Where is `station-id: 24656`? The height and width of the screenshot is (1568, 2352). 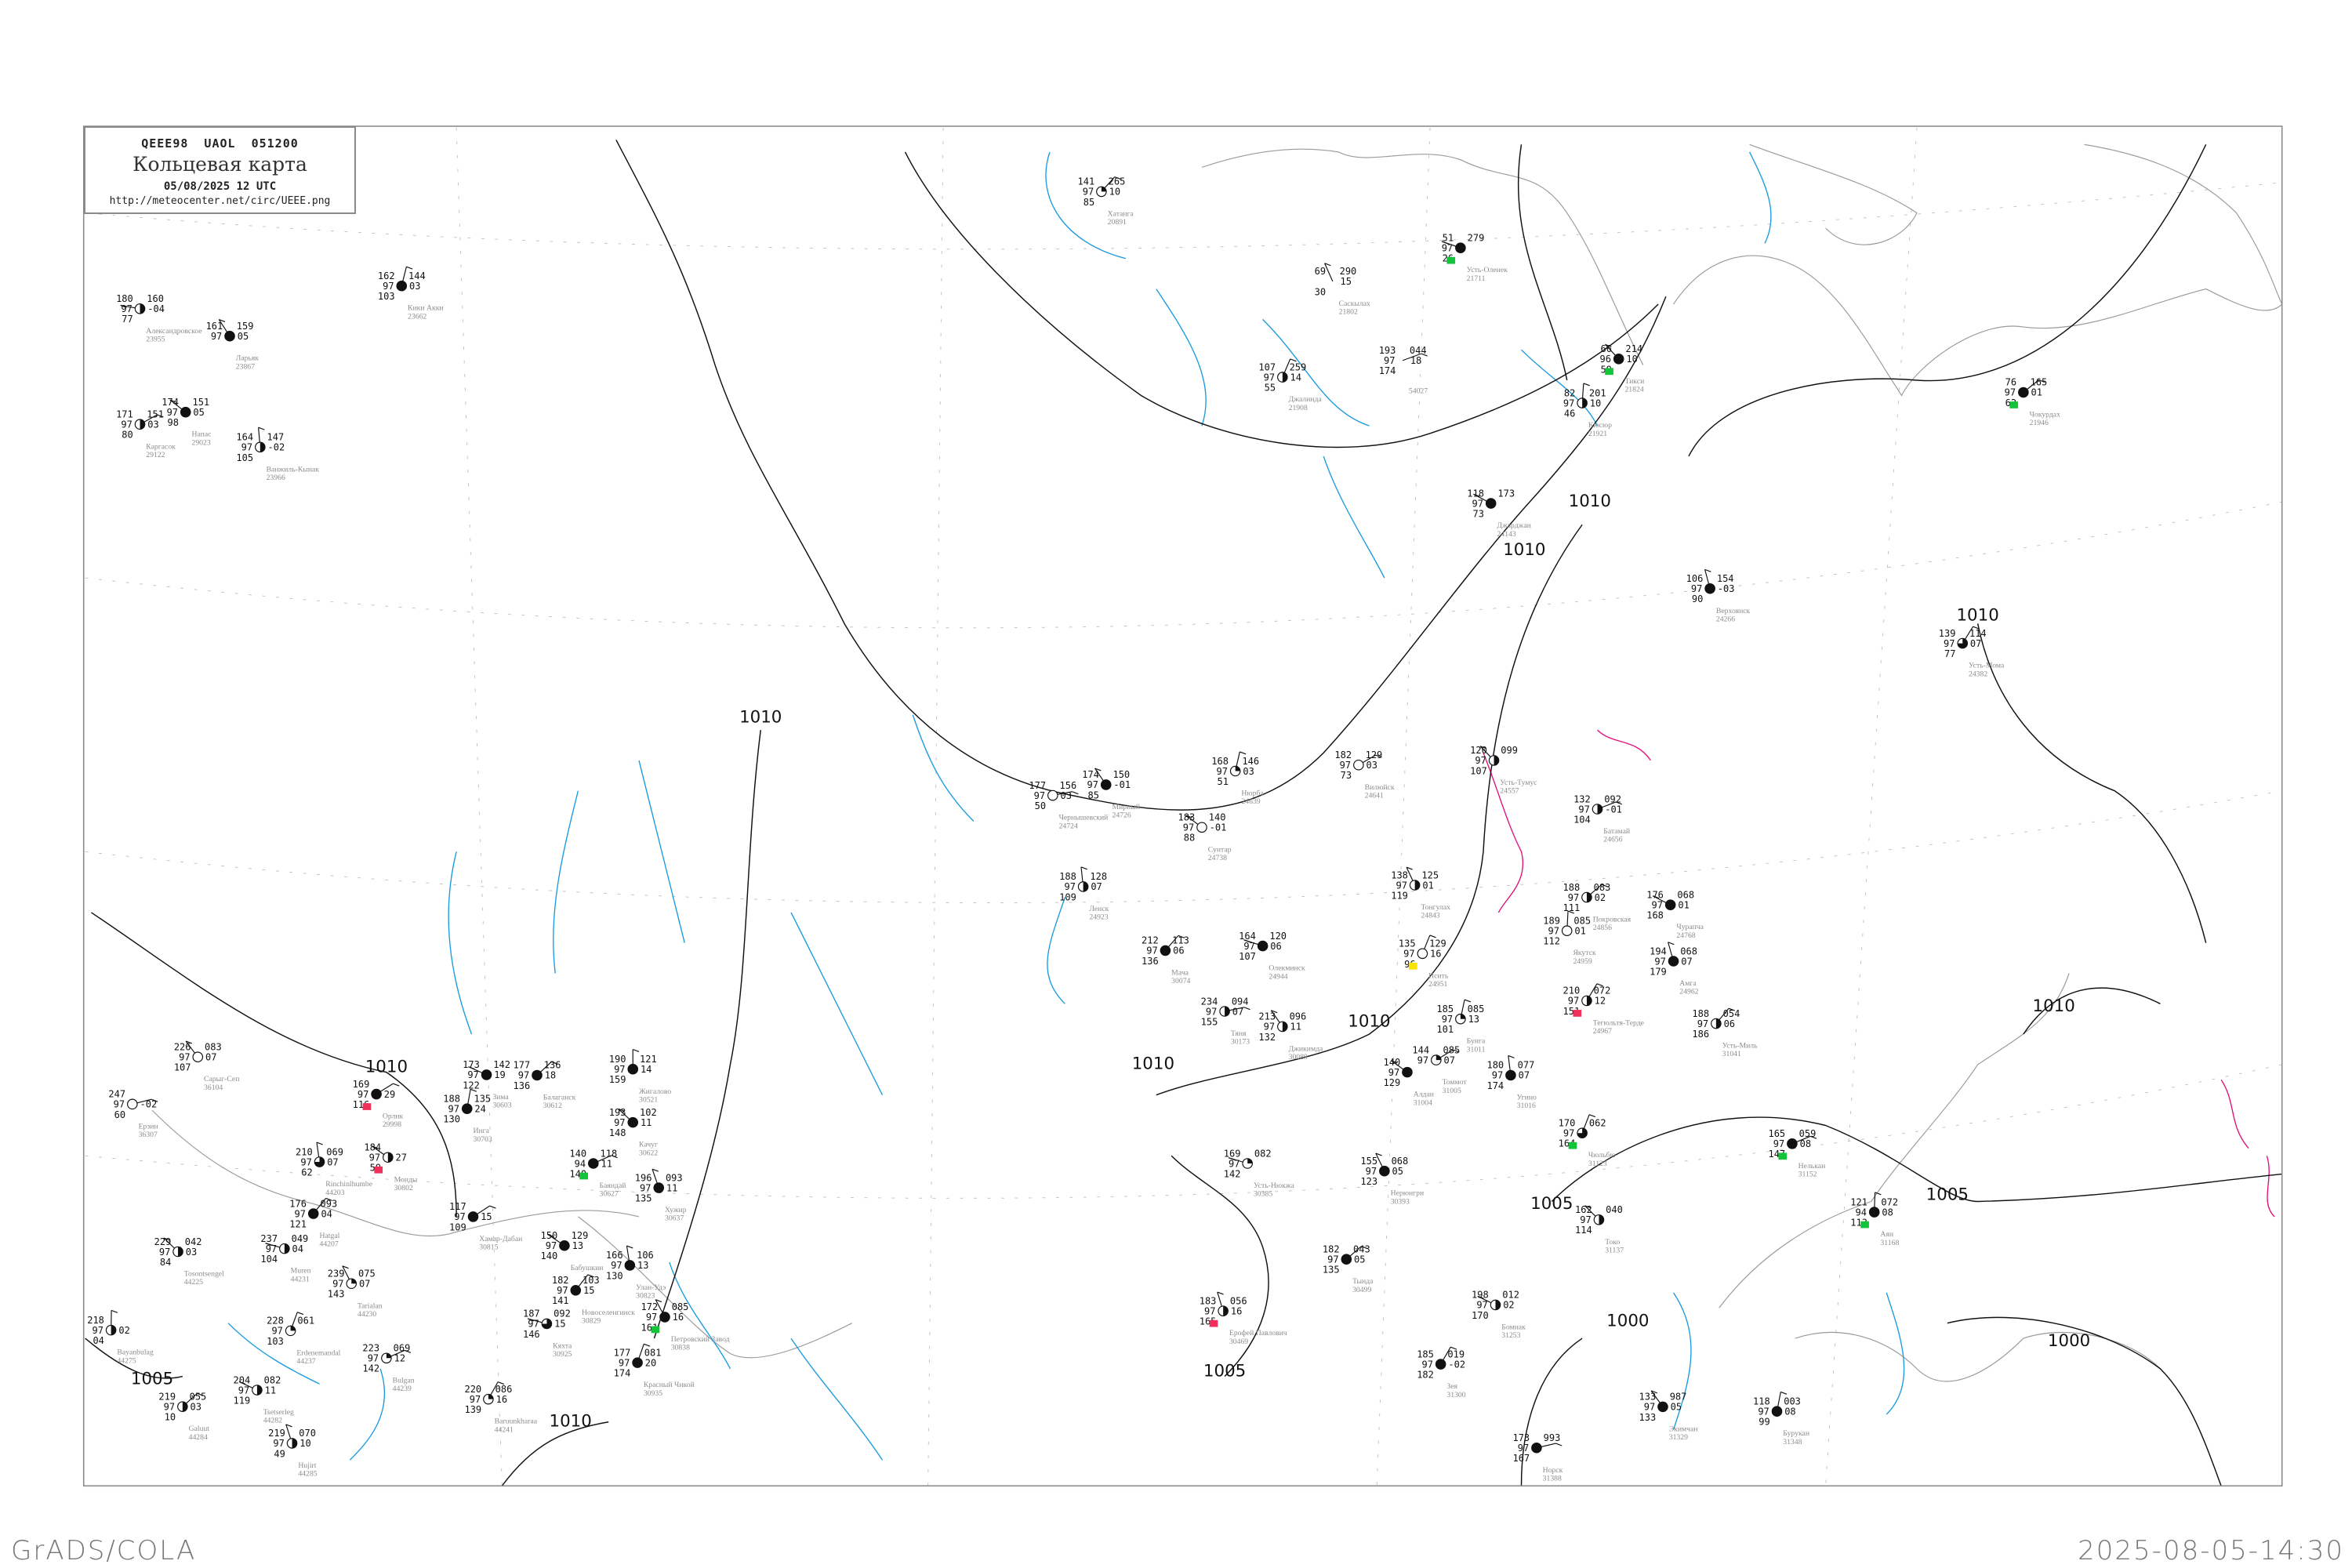
station-id: 24656 is located at coordinates (1613, 840).